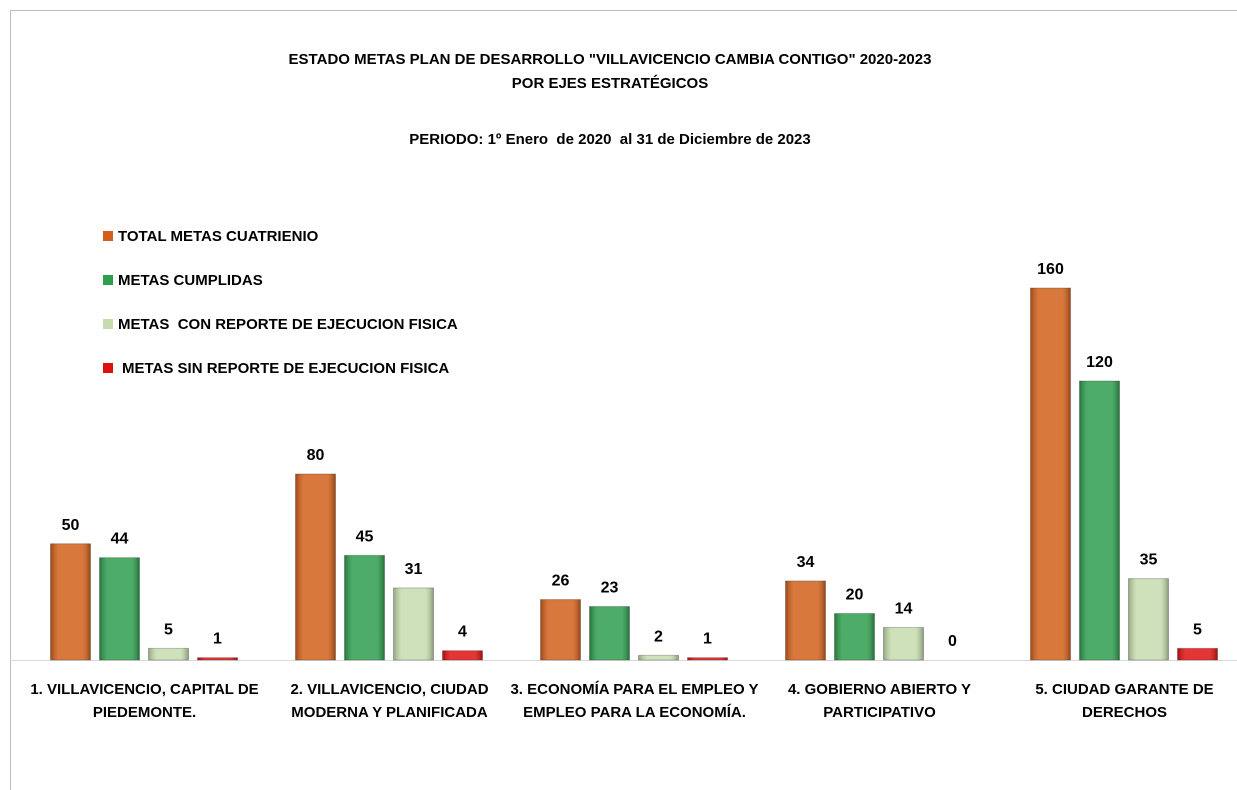 The height and width of the screenshot is (790, 1237). Describe the element at coordinates (855, 595) in the screenshot. I see `value-label: 20` at that location.